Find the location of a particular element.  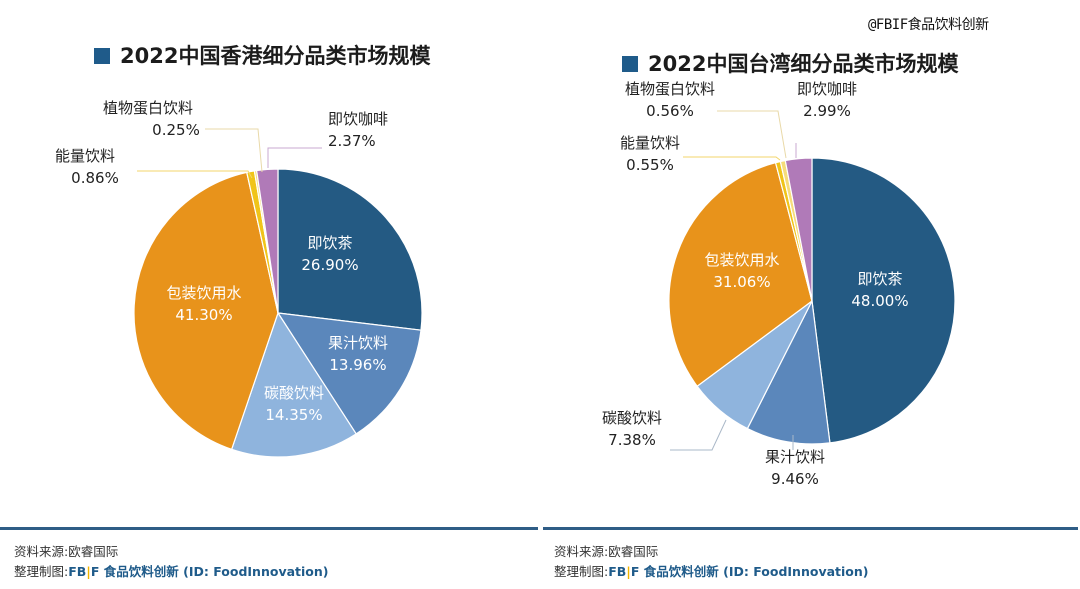

chart-title: 2022中国台湾细分品类市场规模 is located at coordinates (790, 63).